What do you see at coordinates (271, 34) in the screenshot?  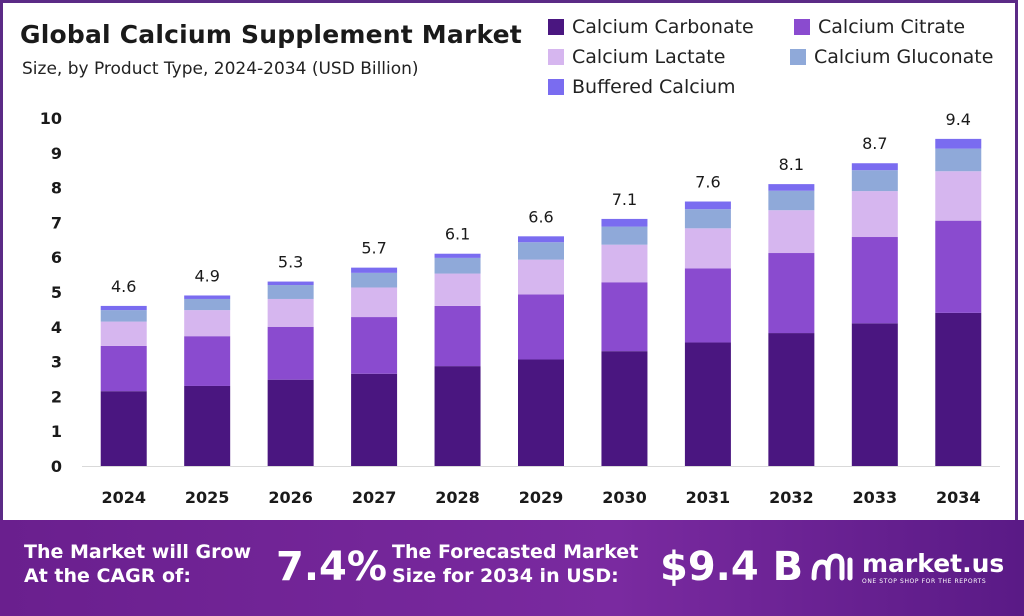 I see `chart-title: Global Calcium Supplement Market` at bounding box center [271, 34].